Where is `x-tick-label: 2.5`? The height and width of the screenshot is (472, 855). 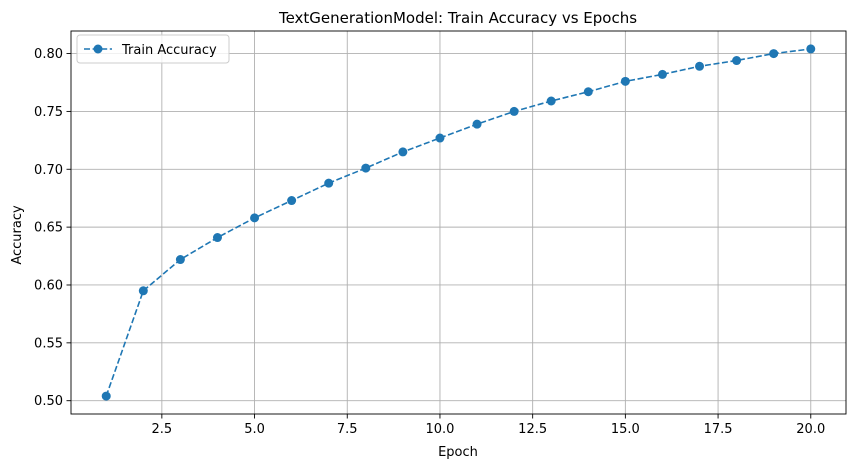
x-tick-label: 2.5 is located at coordinates (162, 429).